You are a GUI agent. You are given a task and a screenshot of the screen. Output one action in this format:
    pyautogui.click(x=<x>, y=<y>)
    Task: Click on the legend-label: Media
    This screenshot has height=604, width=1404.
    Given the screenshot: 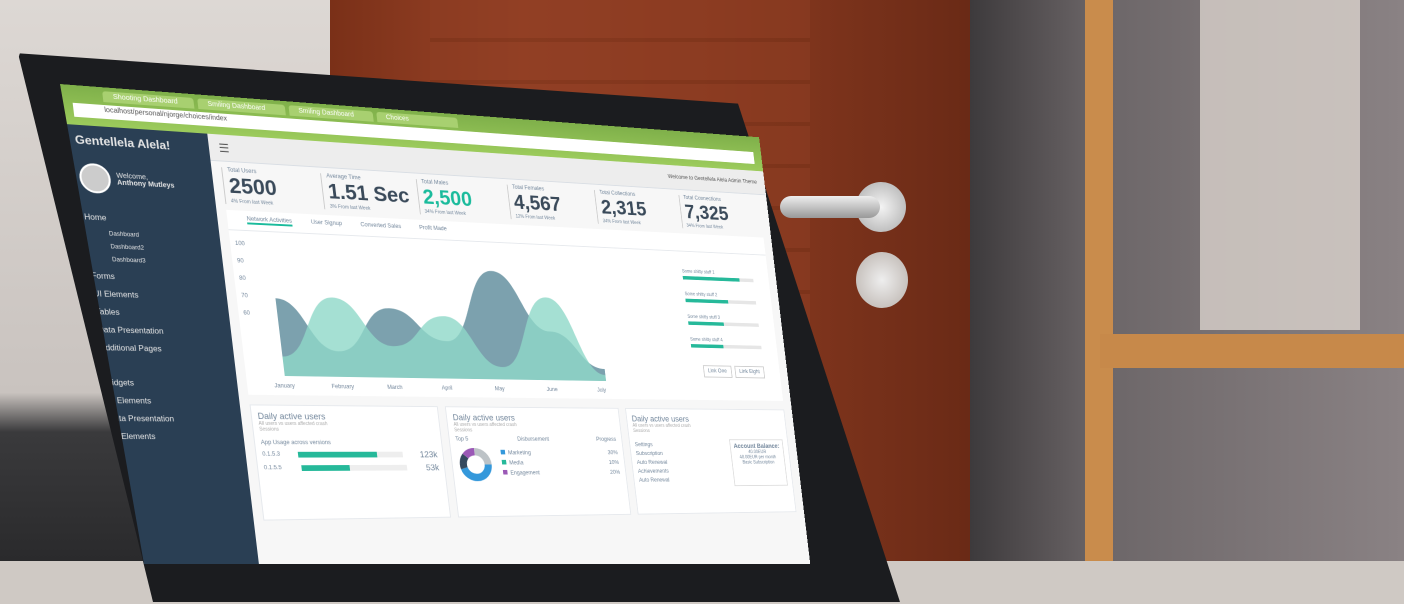 What is the action you would take?
    pyautogui.click(x=516, y=464)
    